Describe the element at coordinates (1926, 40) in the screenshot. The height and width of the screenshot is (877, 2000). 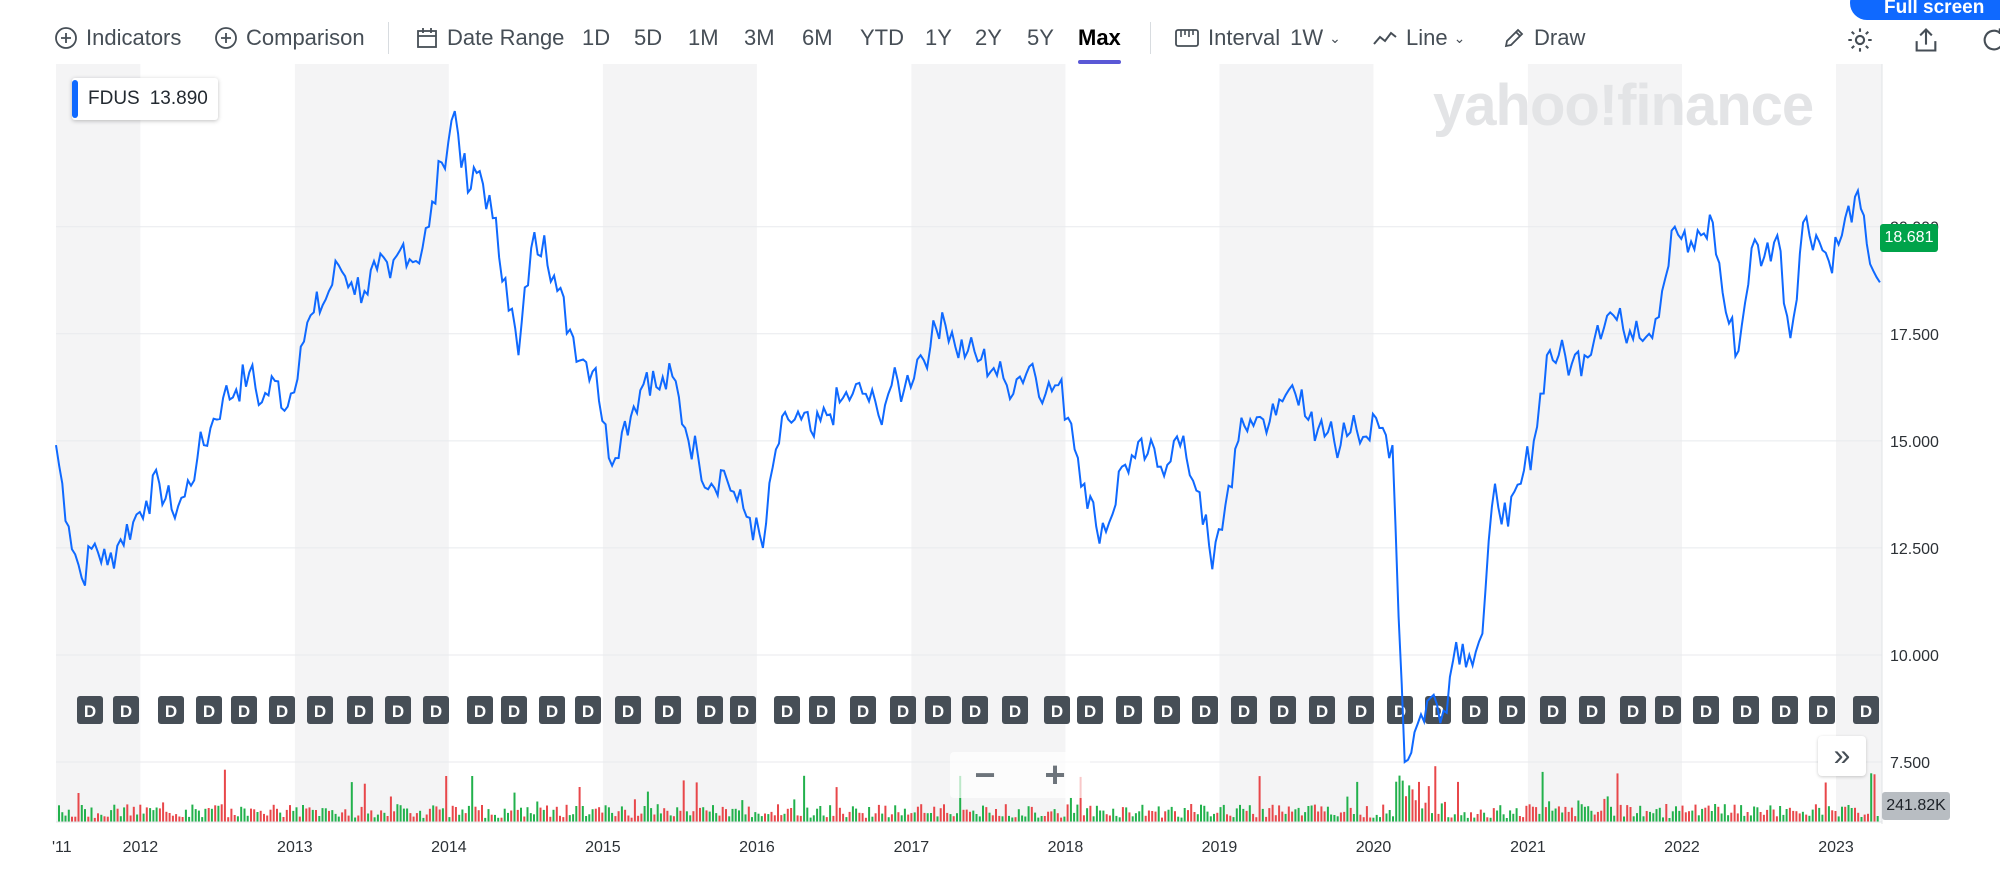
I see `share-icon` at that location.